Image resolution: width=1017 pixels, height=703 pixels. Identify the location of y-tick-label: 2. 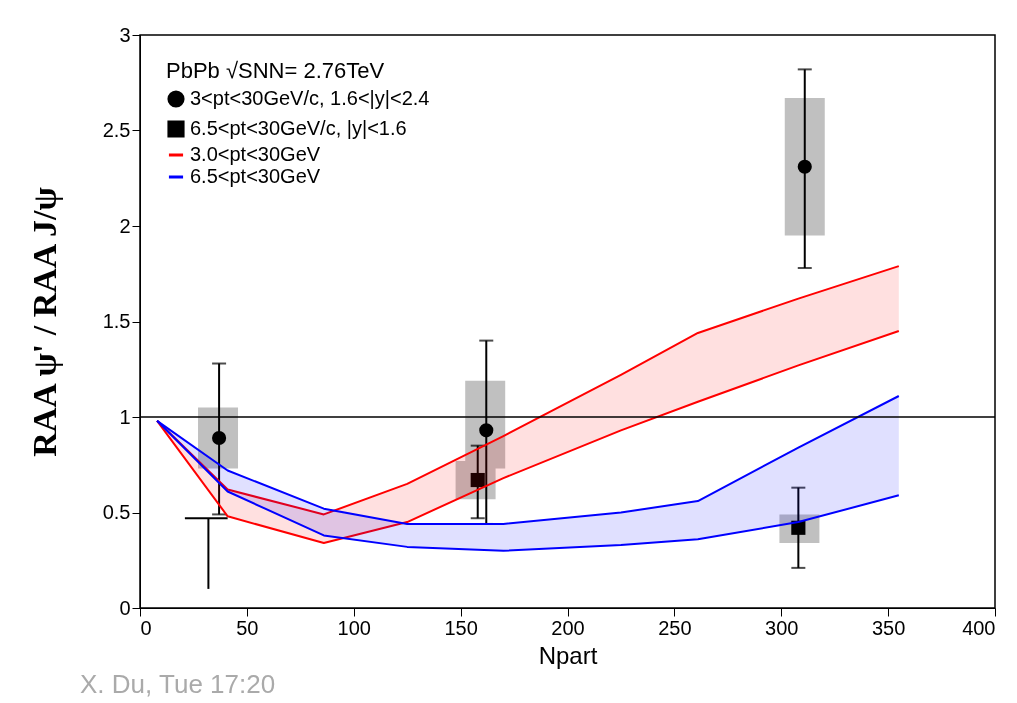
(125, 225).